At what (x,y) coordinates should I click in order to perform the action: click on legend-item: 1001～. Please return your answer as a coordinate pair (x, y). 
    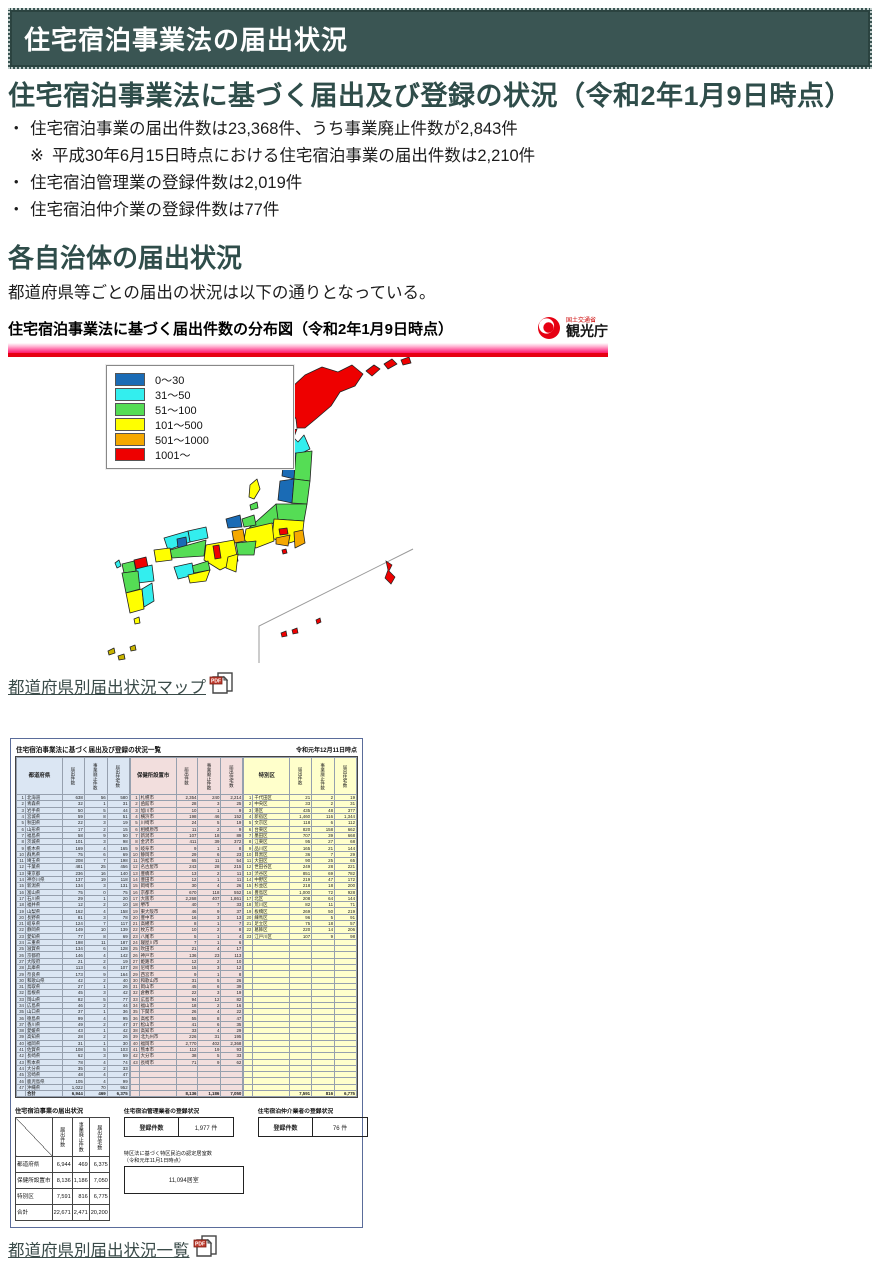
    Looking at the image, I should click on (200, 454).